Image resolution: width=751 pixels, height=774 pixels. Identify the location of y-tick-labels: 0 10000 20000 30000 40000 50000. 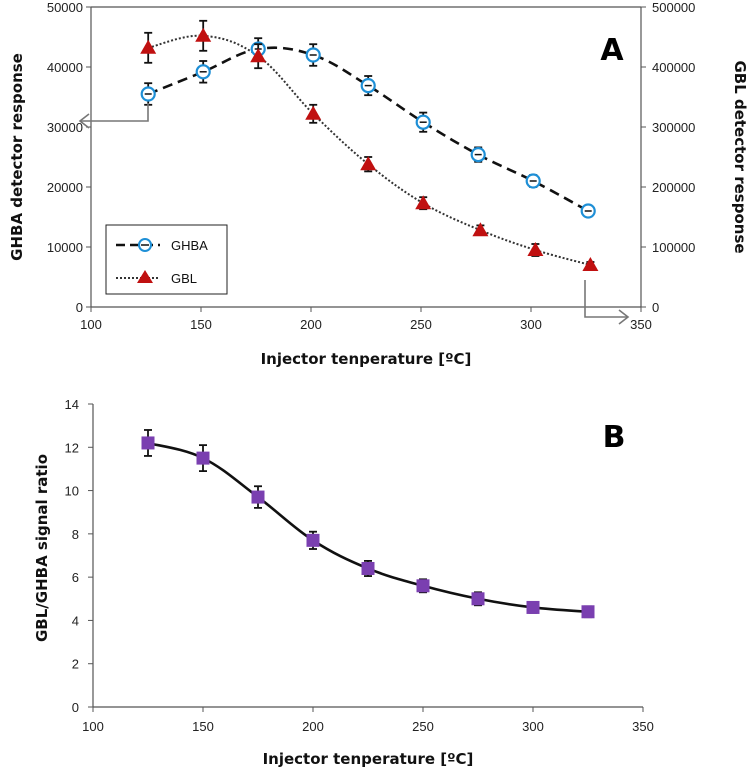
(69, 157).